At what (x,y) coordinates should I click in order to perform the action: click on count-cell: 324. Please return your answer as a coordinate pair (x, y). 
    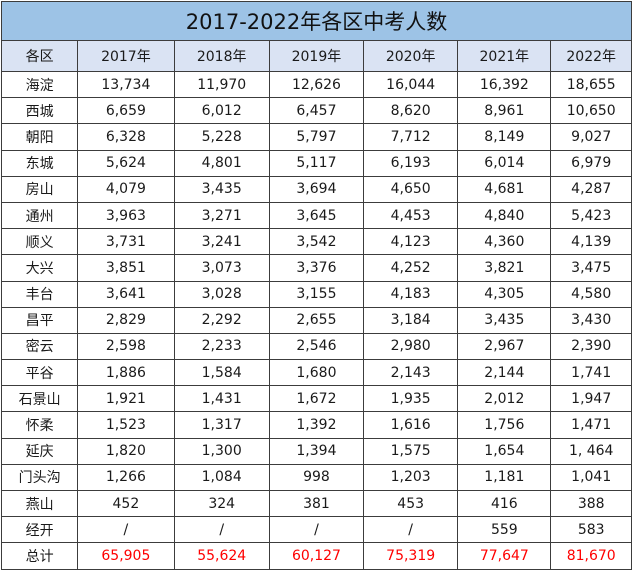
    Looking at the image, I should click on (221, 503).